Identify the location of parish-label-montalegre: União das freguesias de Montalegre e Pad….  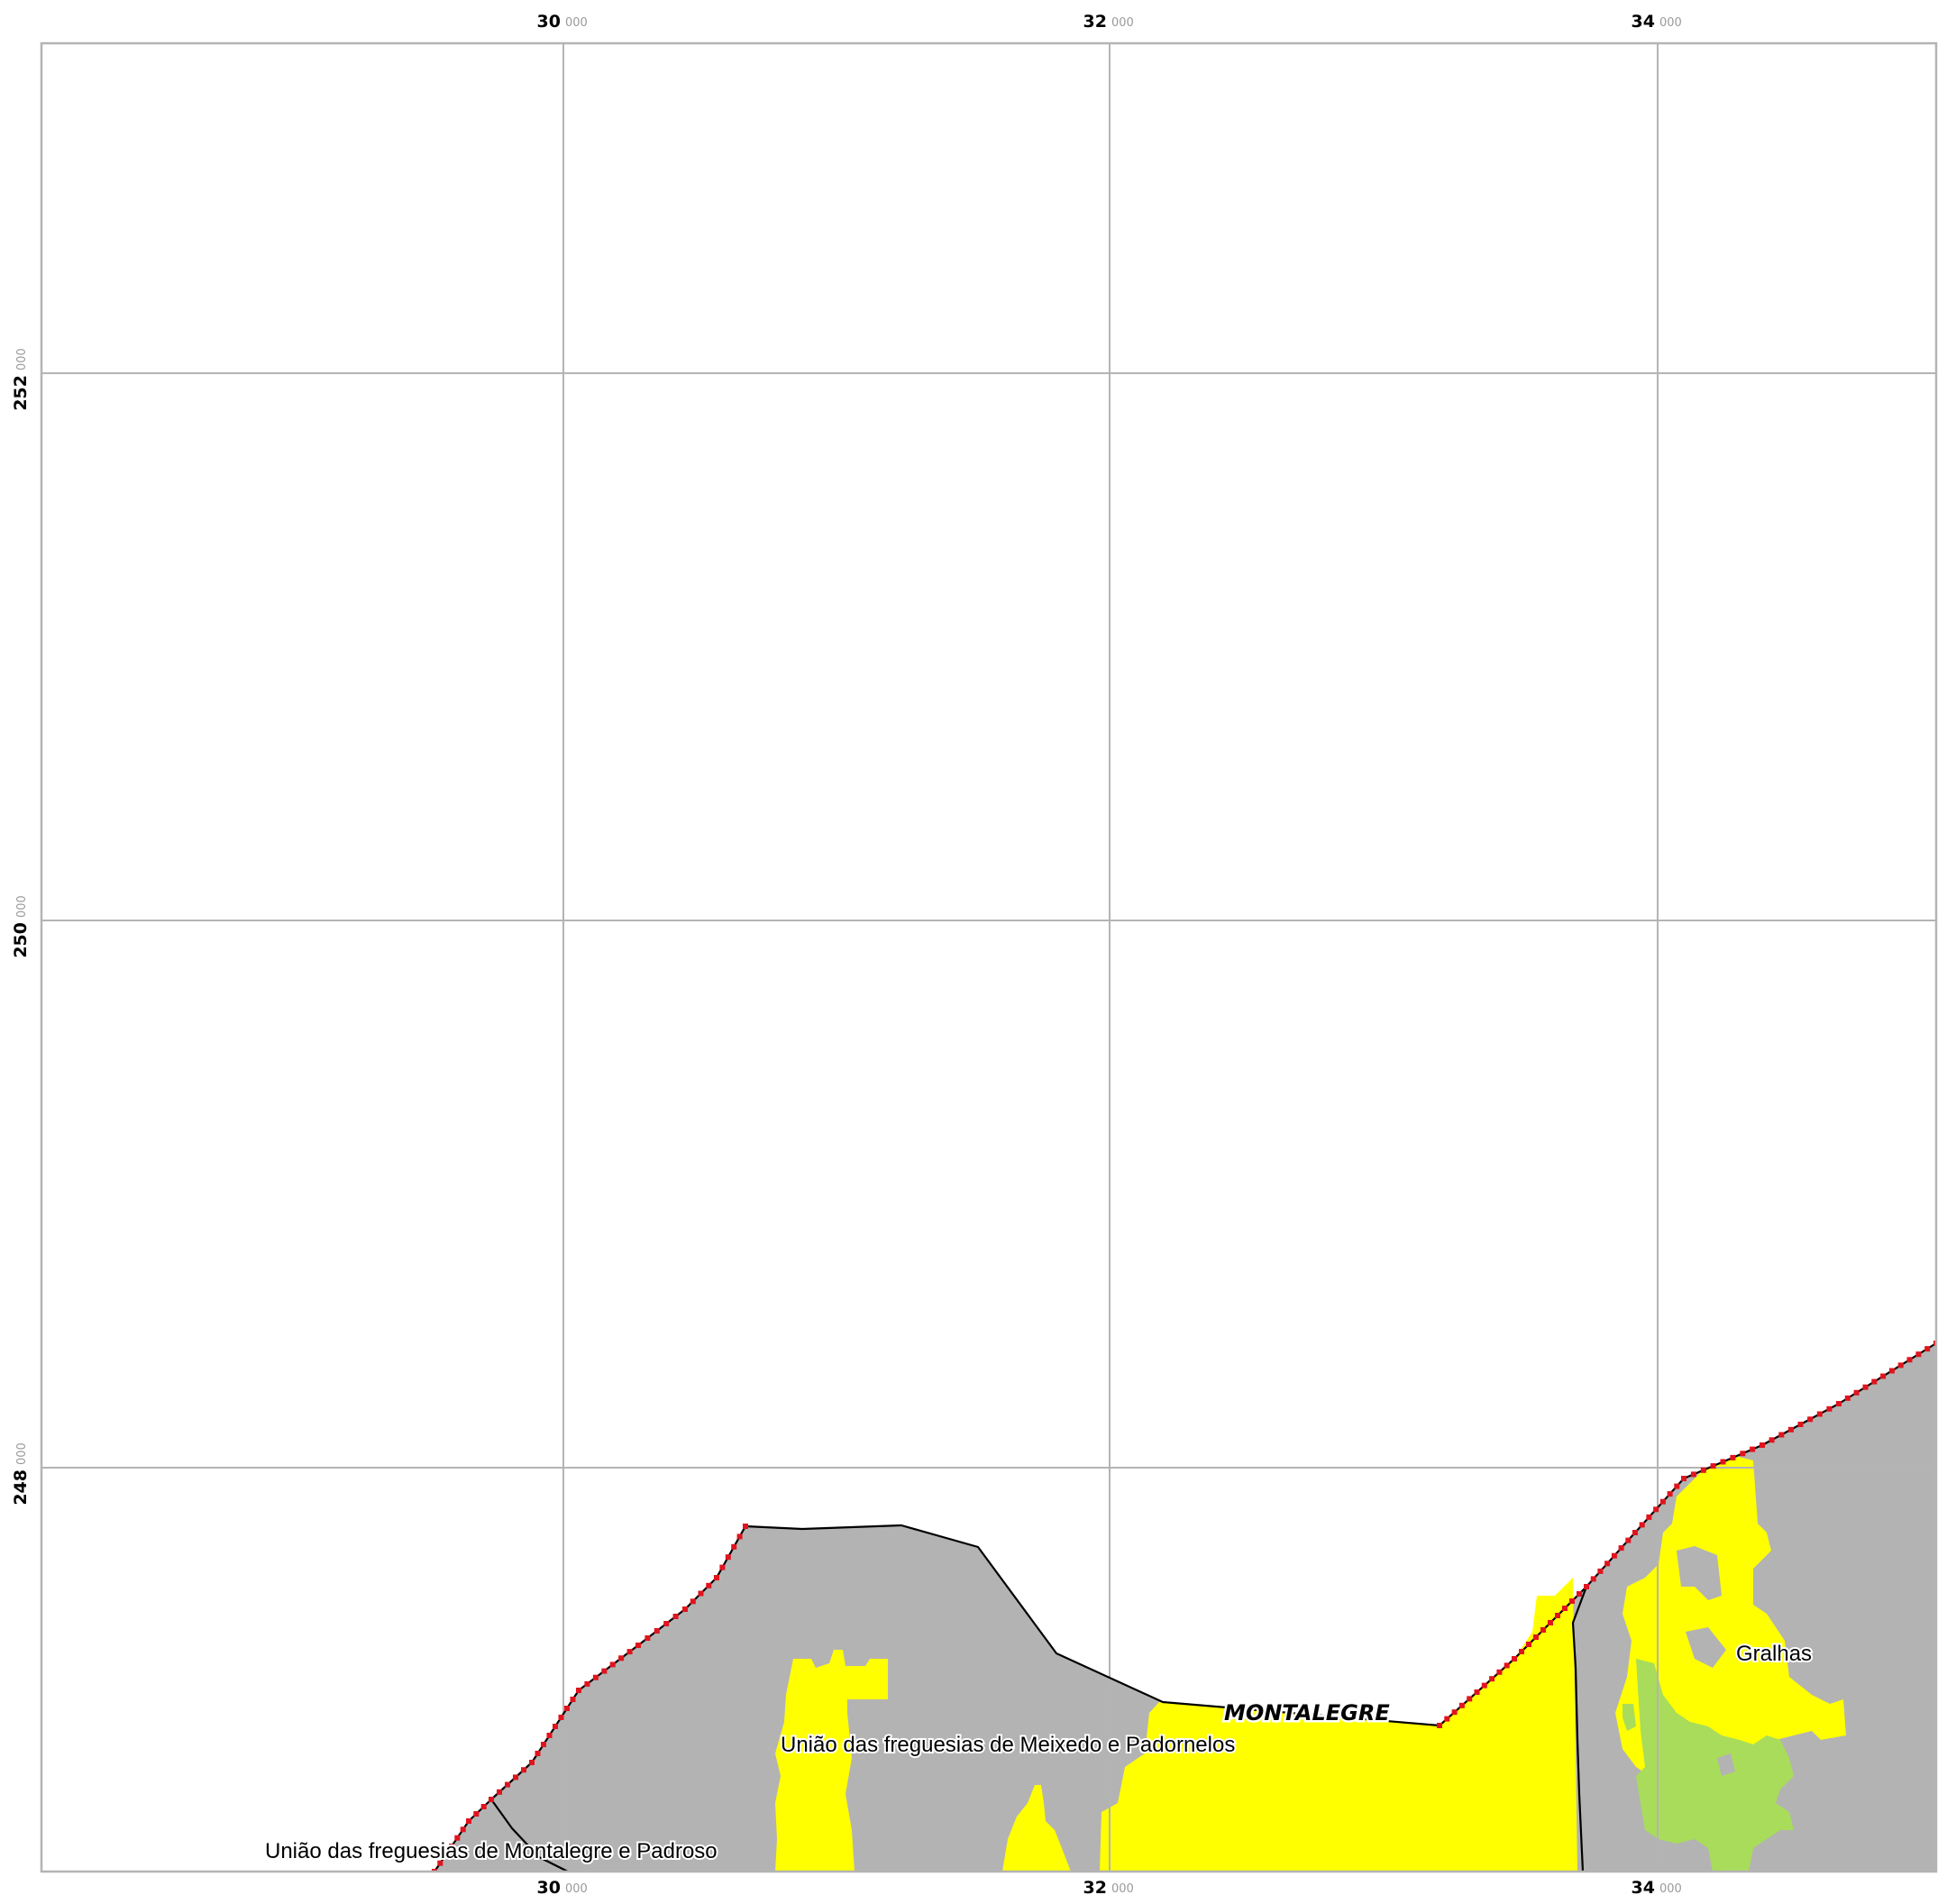
(491, 1851).